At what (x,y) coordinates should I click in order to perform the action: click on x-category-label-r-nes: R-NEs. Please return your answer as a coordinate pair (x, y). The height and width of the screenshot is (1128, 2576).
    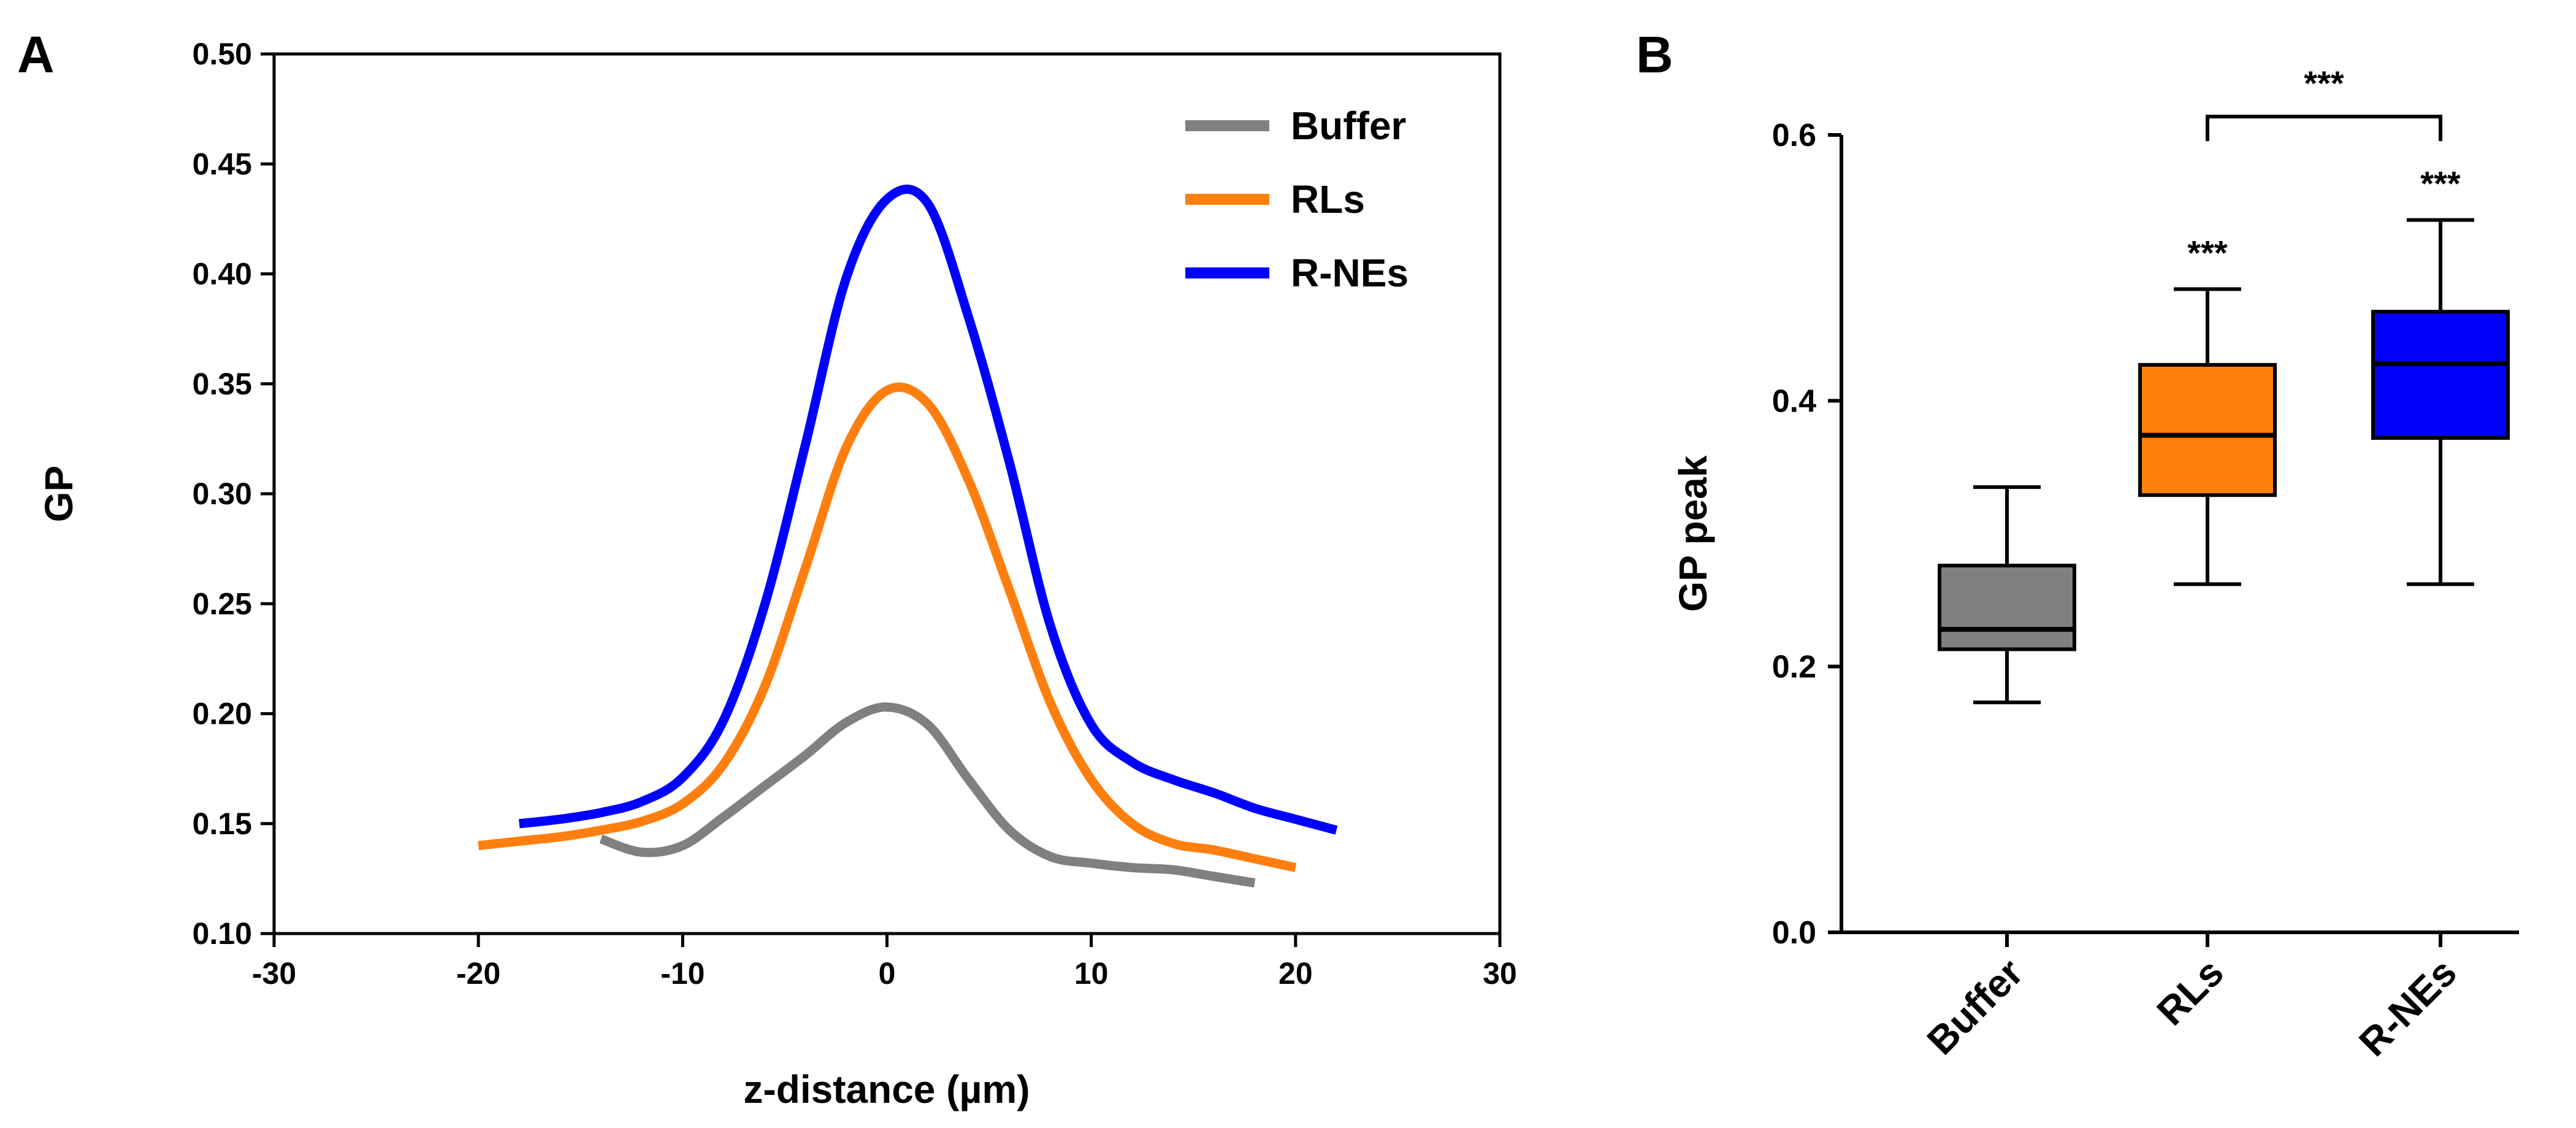
    Looking at the image, I should click on (2407, 1007).